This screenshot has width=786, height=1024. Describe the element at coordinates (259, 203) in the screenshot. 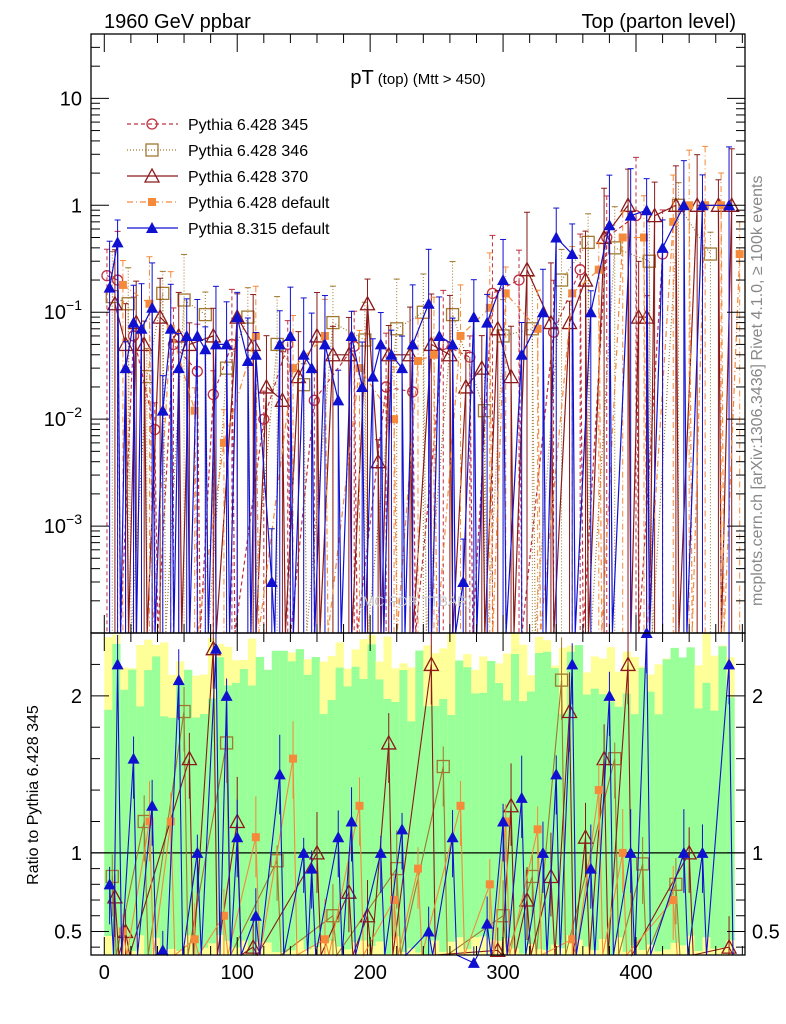

I see `legend-label: Pythia 6.428 default` at that location.